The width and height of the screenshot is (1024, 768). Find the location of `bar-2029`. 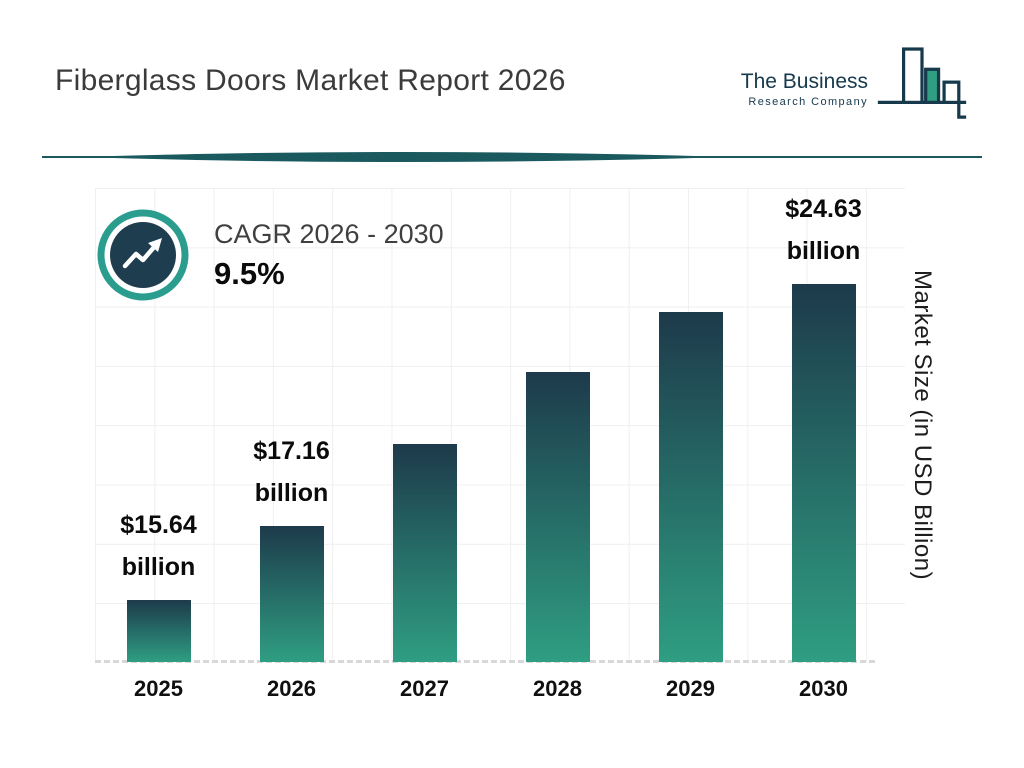

bar-2029 is located at coordinates (690, 487).